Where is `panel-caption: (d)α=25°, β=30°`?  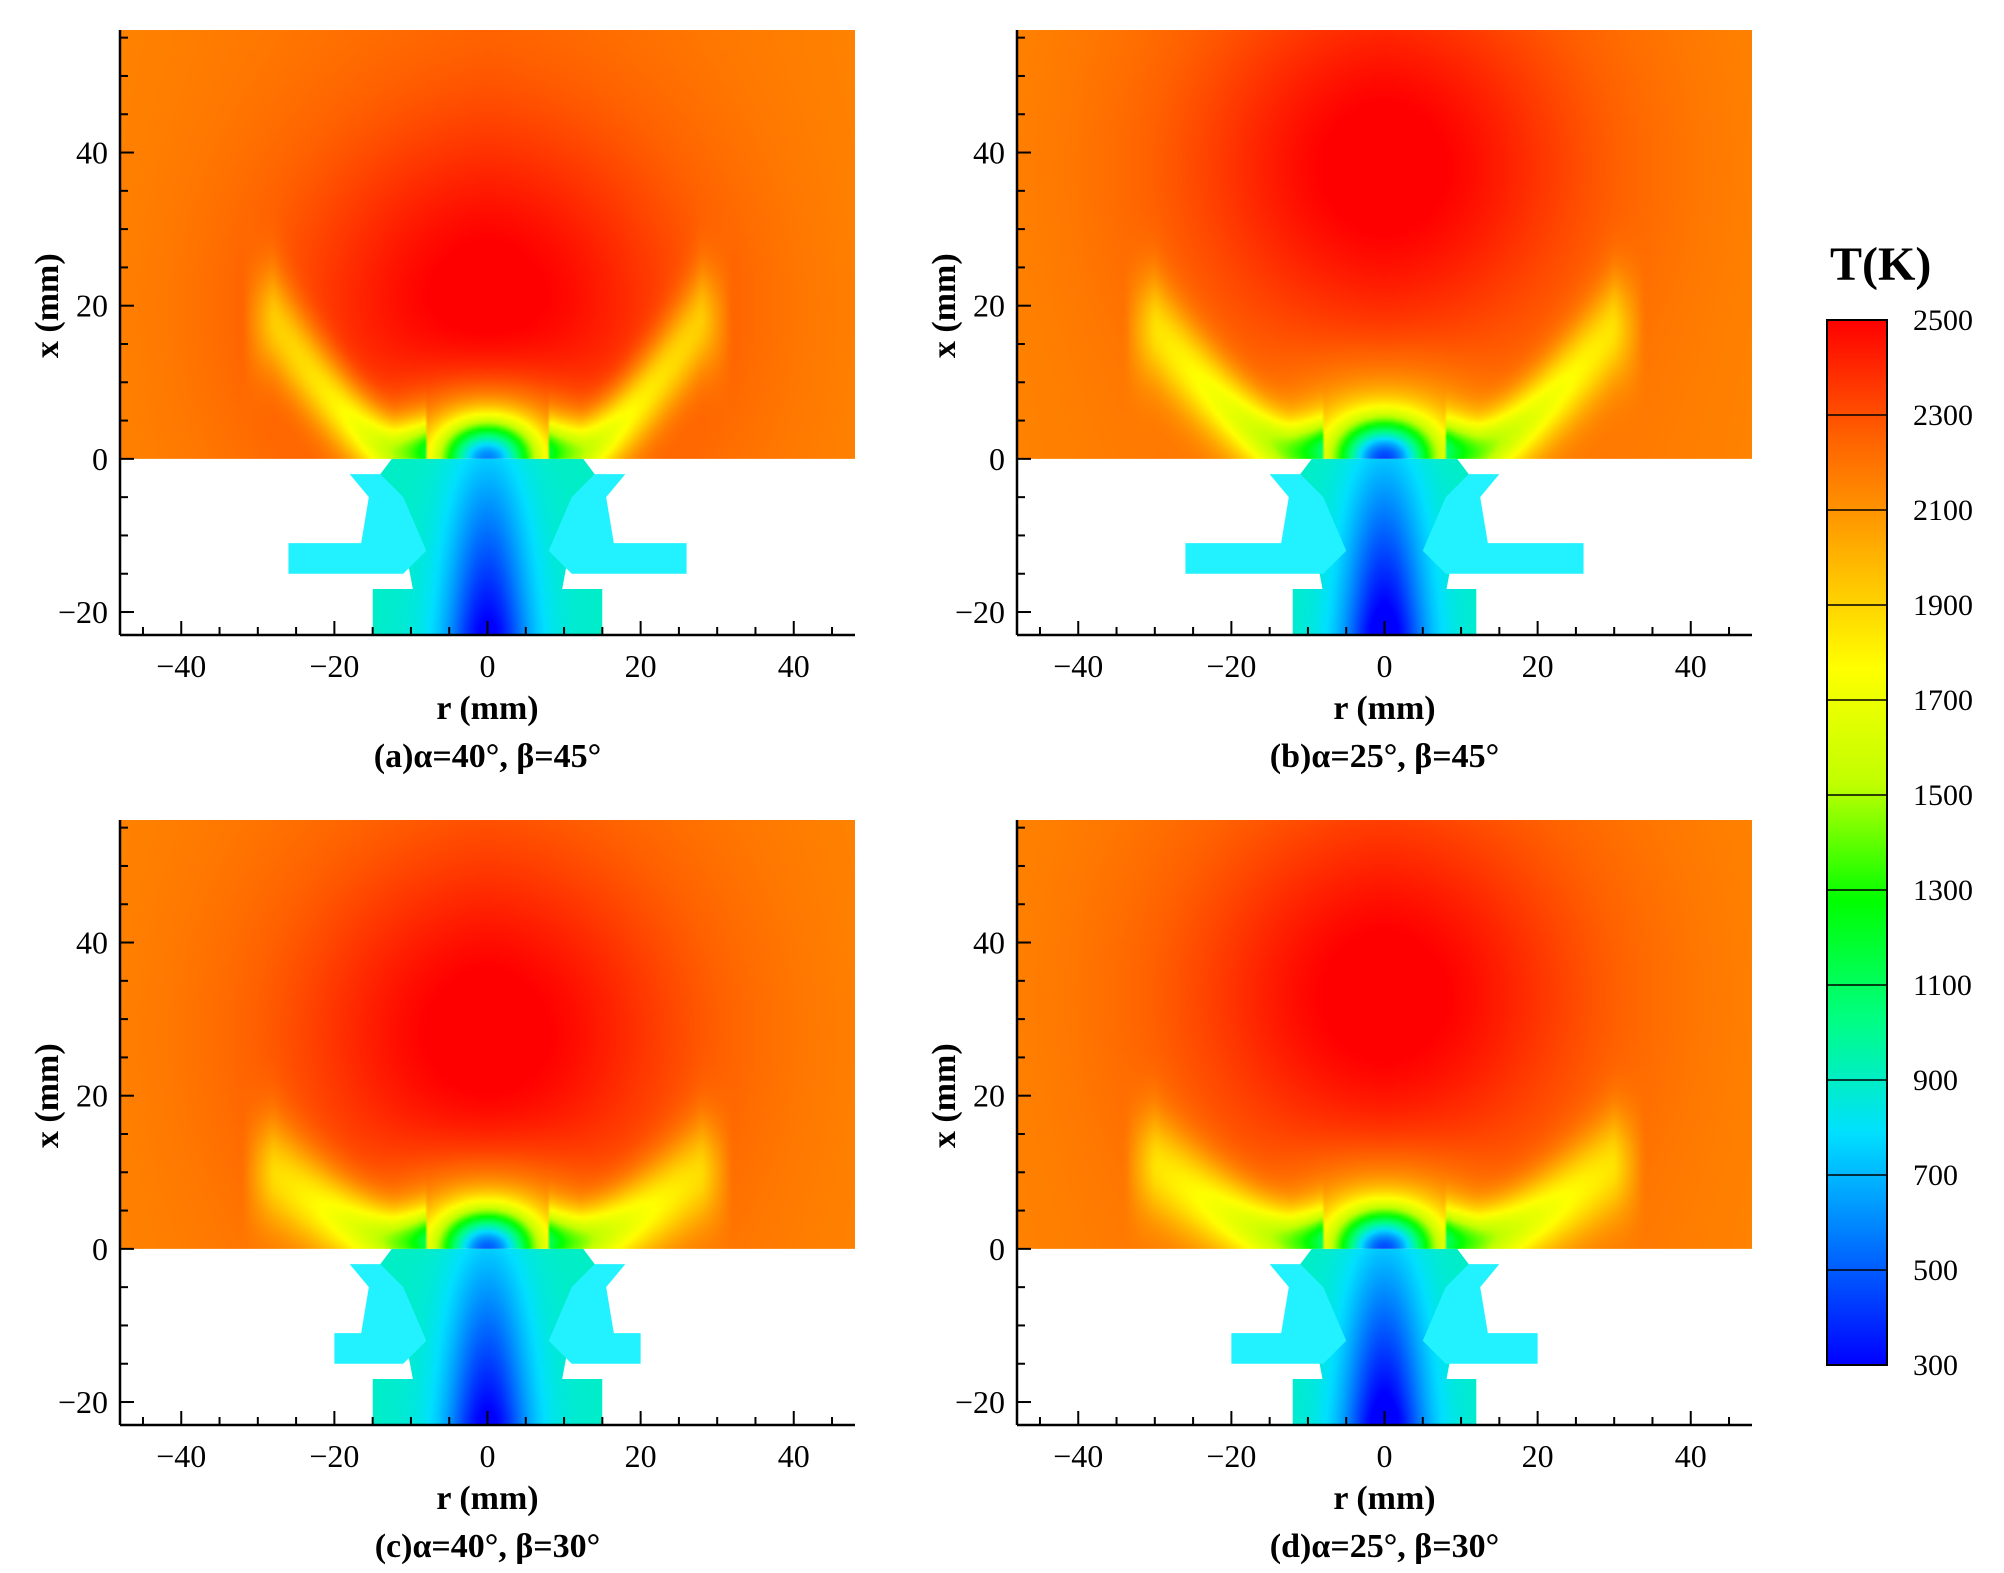 panel-caption: (d)α=25°, β=30° is located at coordinates (1384, 1546).